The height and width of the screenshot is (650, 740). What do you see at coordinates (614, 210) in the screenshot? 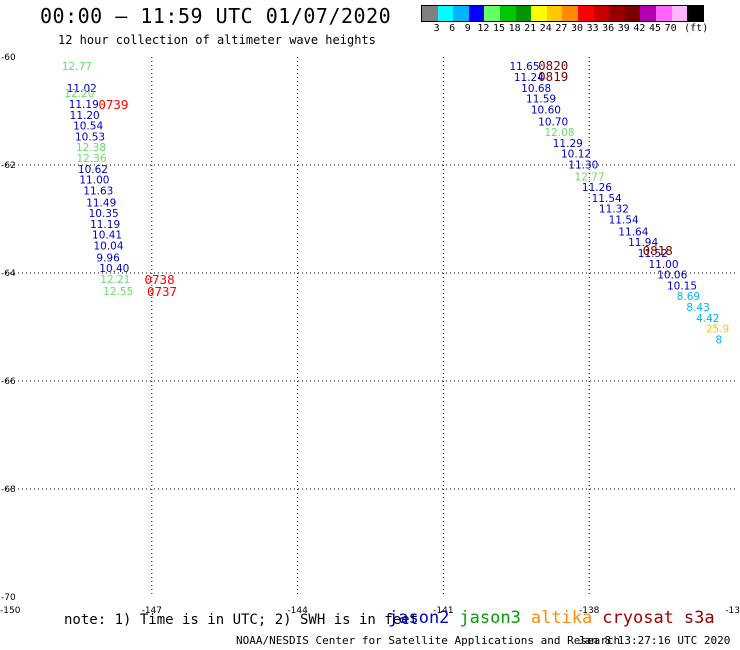
I see `data-point-label: 11.32` at bounding box center [614, 210].